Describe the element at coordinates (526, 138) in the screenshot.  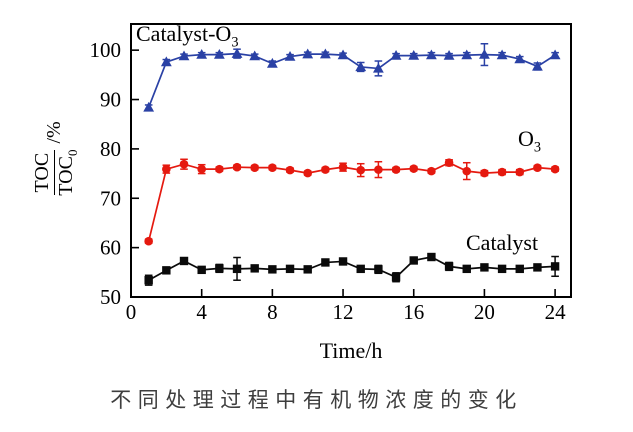
I see `series-label-o3-text: O` at that location.